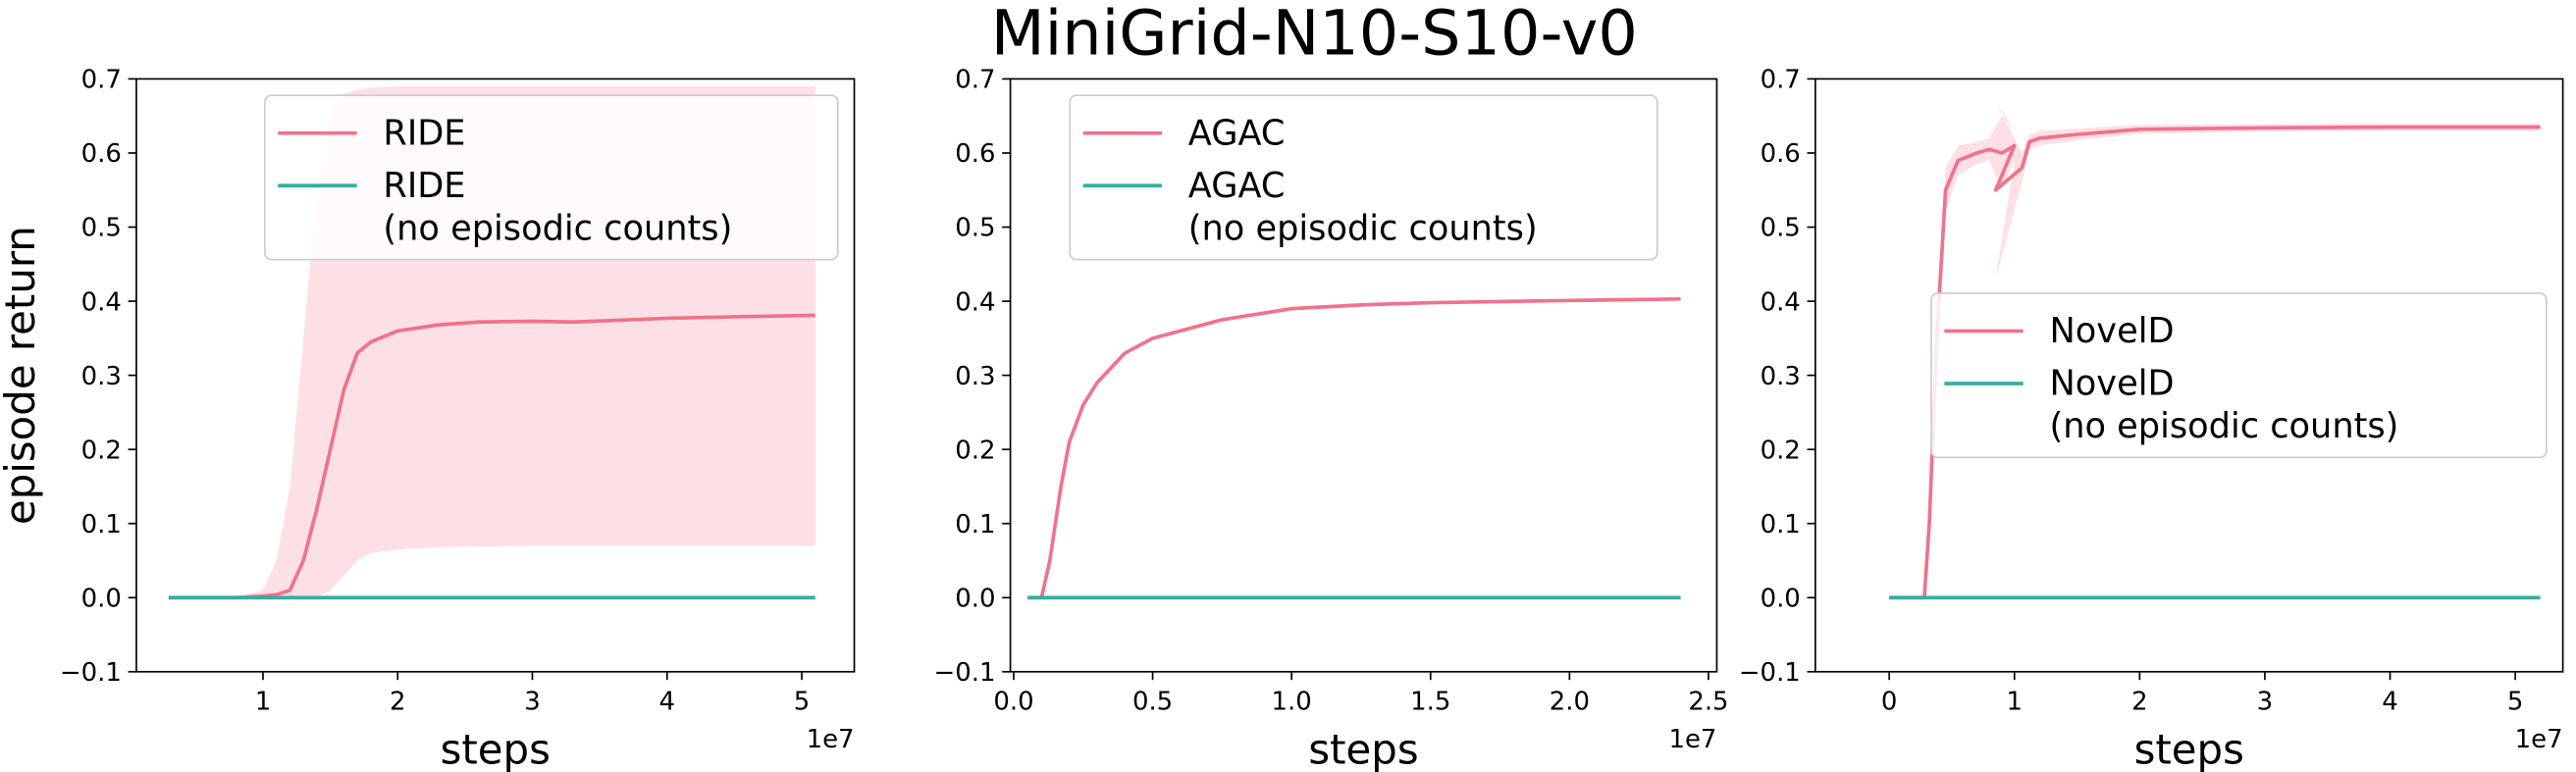 The image size is (2576, 772). What do you see at coordinates (557, 207) in the screenshot?
I see `legend-label: RIDE (no episodic counts)` at bounding box center [557, 207].